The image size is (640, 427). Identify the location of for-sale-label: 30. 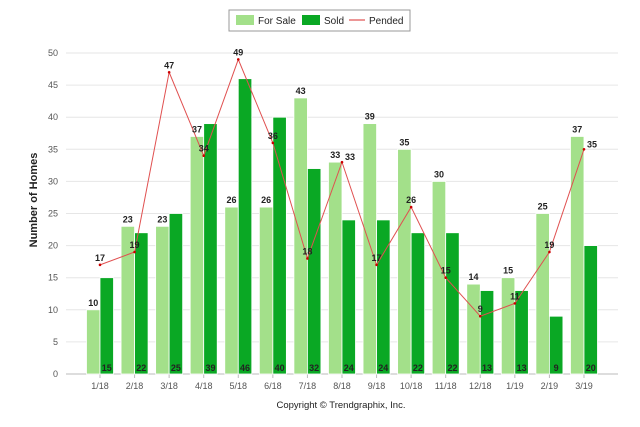
(439, 174).